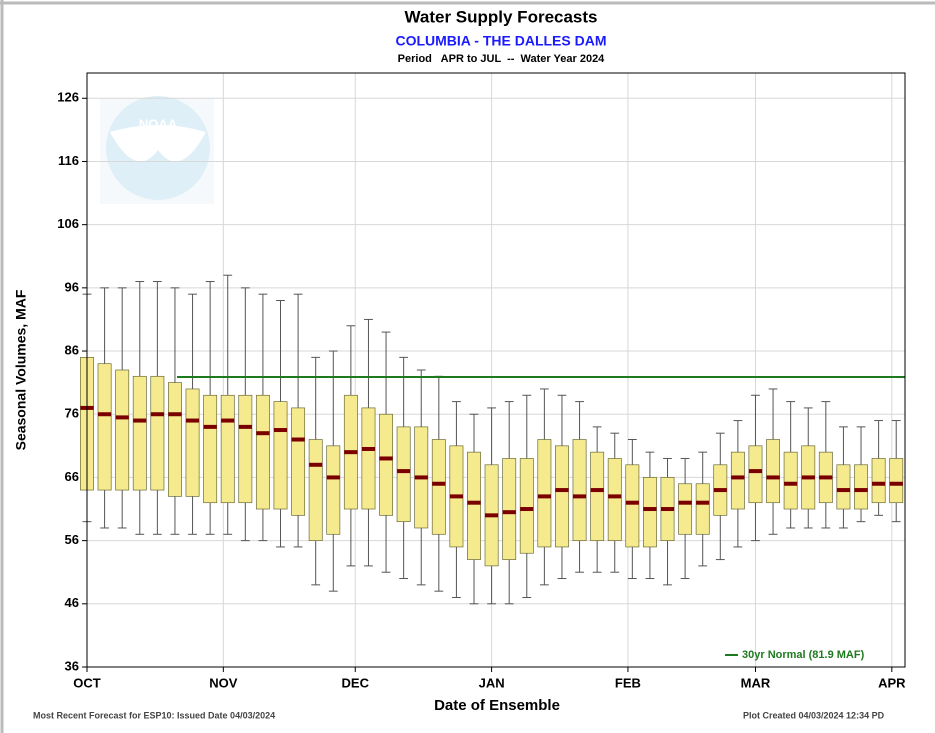 This screenshot has height=733, width=935. I want to click on logo-circle, so click(158, 148).